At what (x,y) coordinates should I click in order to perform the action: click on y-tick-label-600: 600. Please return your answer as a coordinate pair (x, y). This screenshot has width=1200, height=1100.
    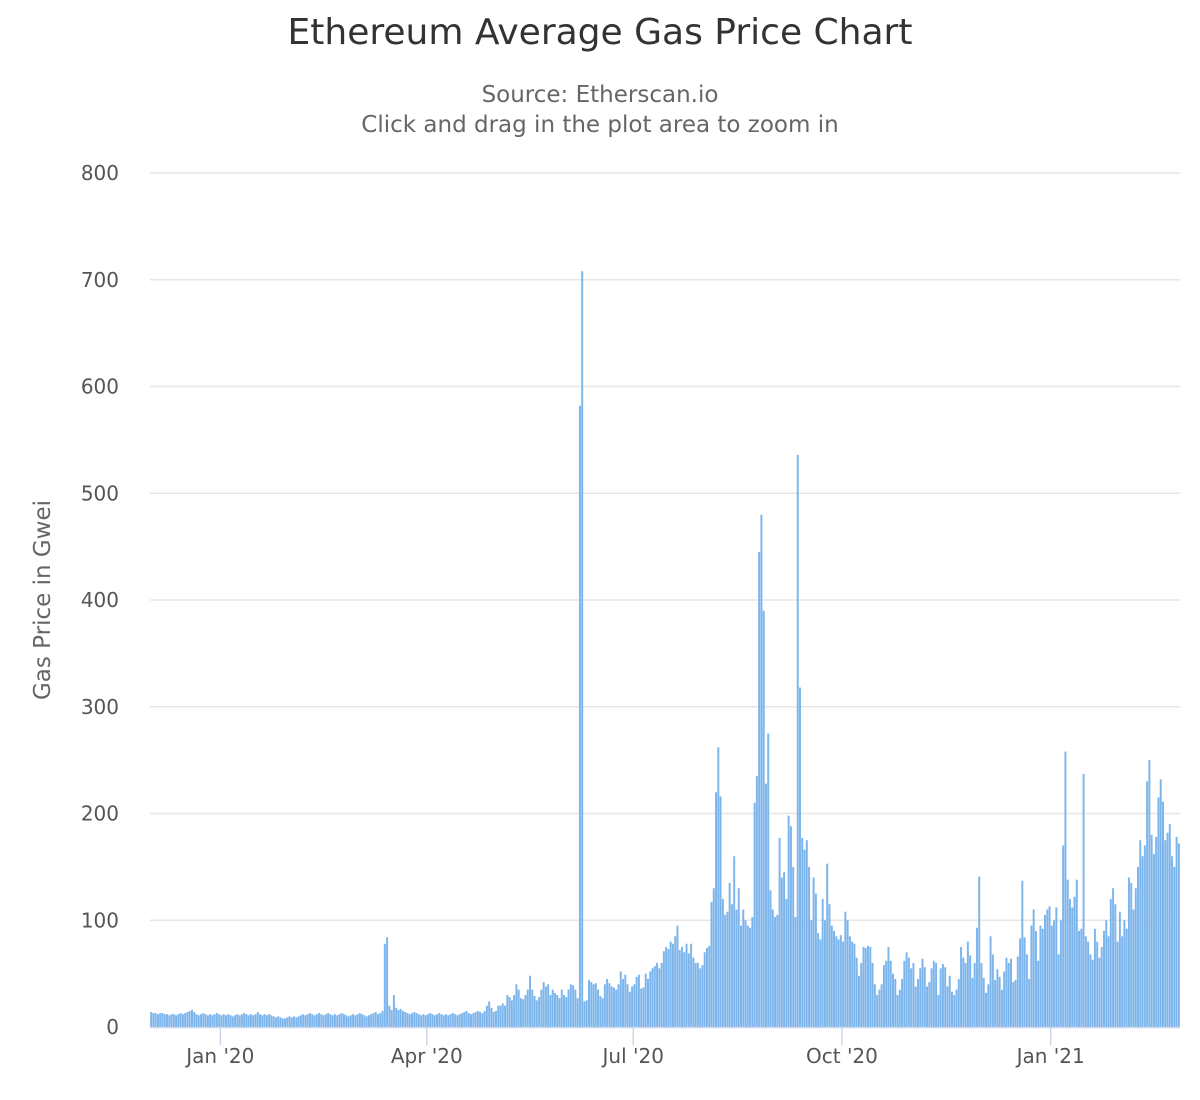
    Looking at the image, I should click on (100, 387).